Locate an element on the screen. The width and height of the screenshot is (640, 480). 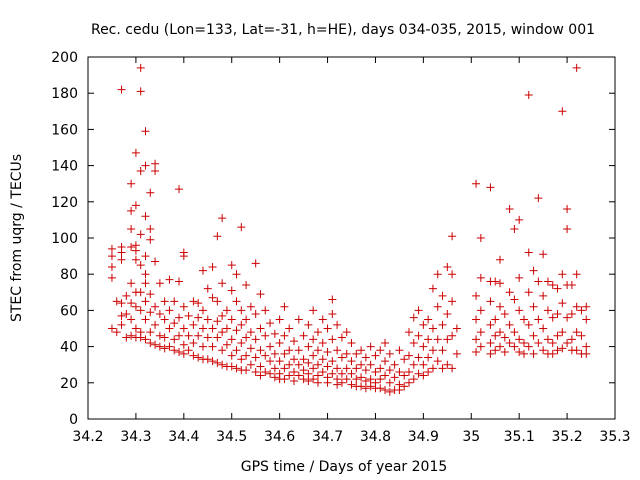
x-tick-label: 34.2 is located at coordinates (87, 437).